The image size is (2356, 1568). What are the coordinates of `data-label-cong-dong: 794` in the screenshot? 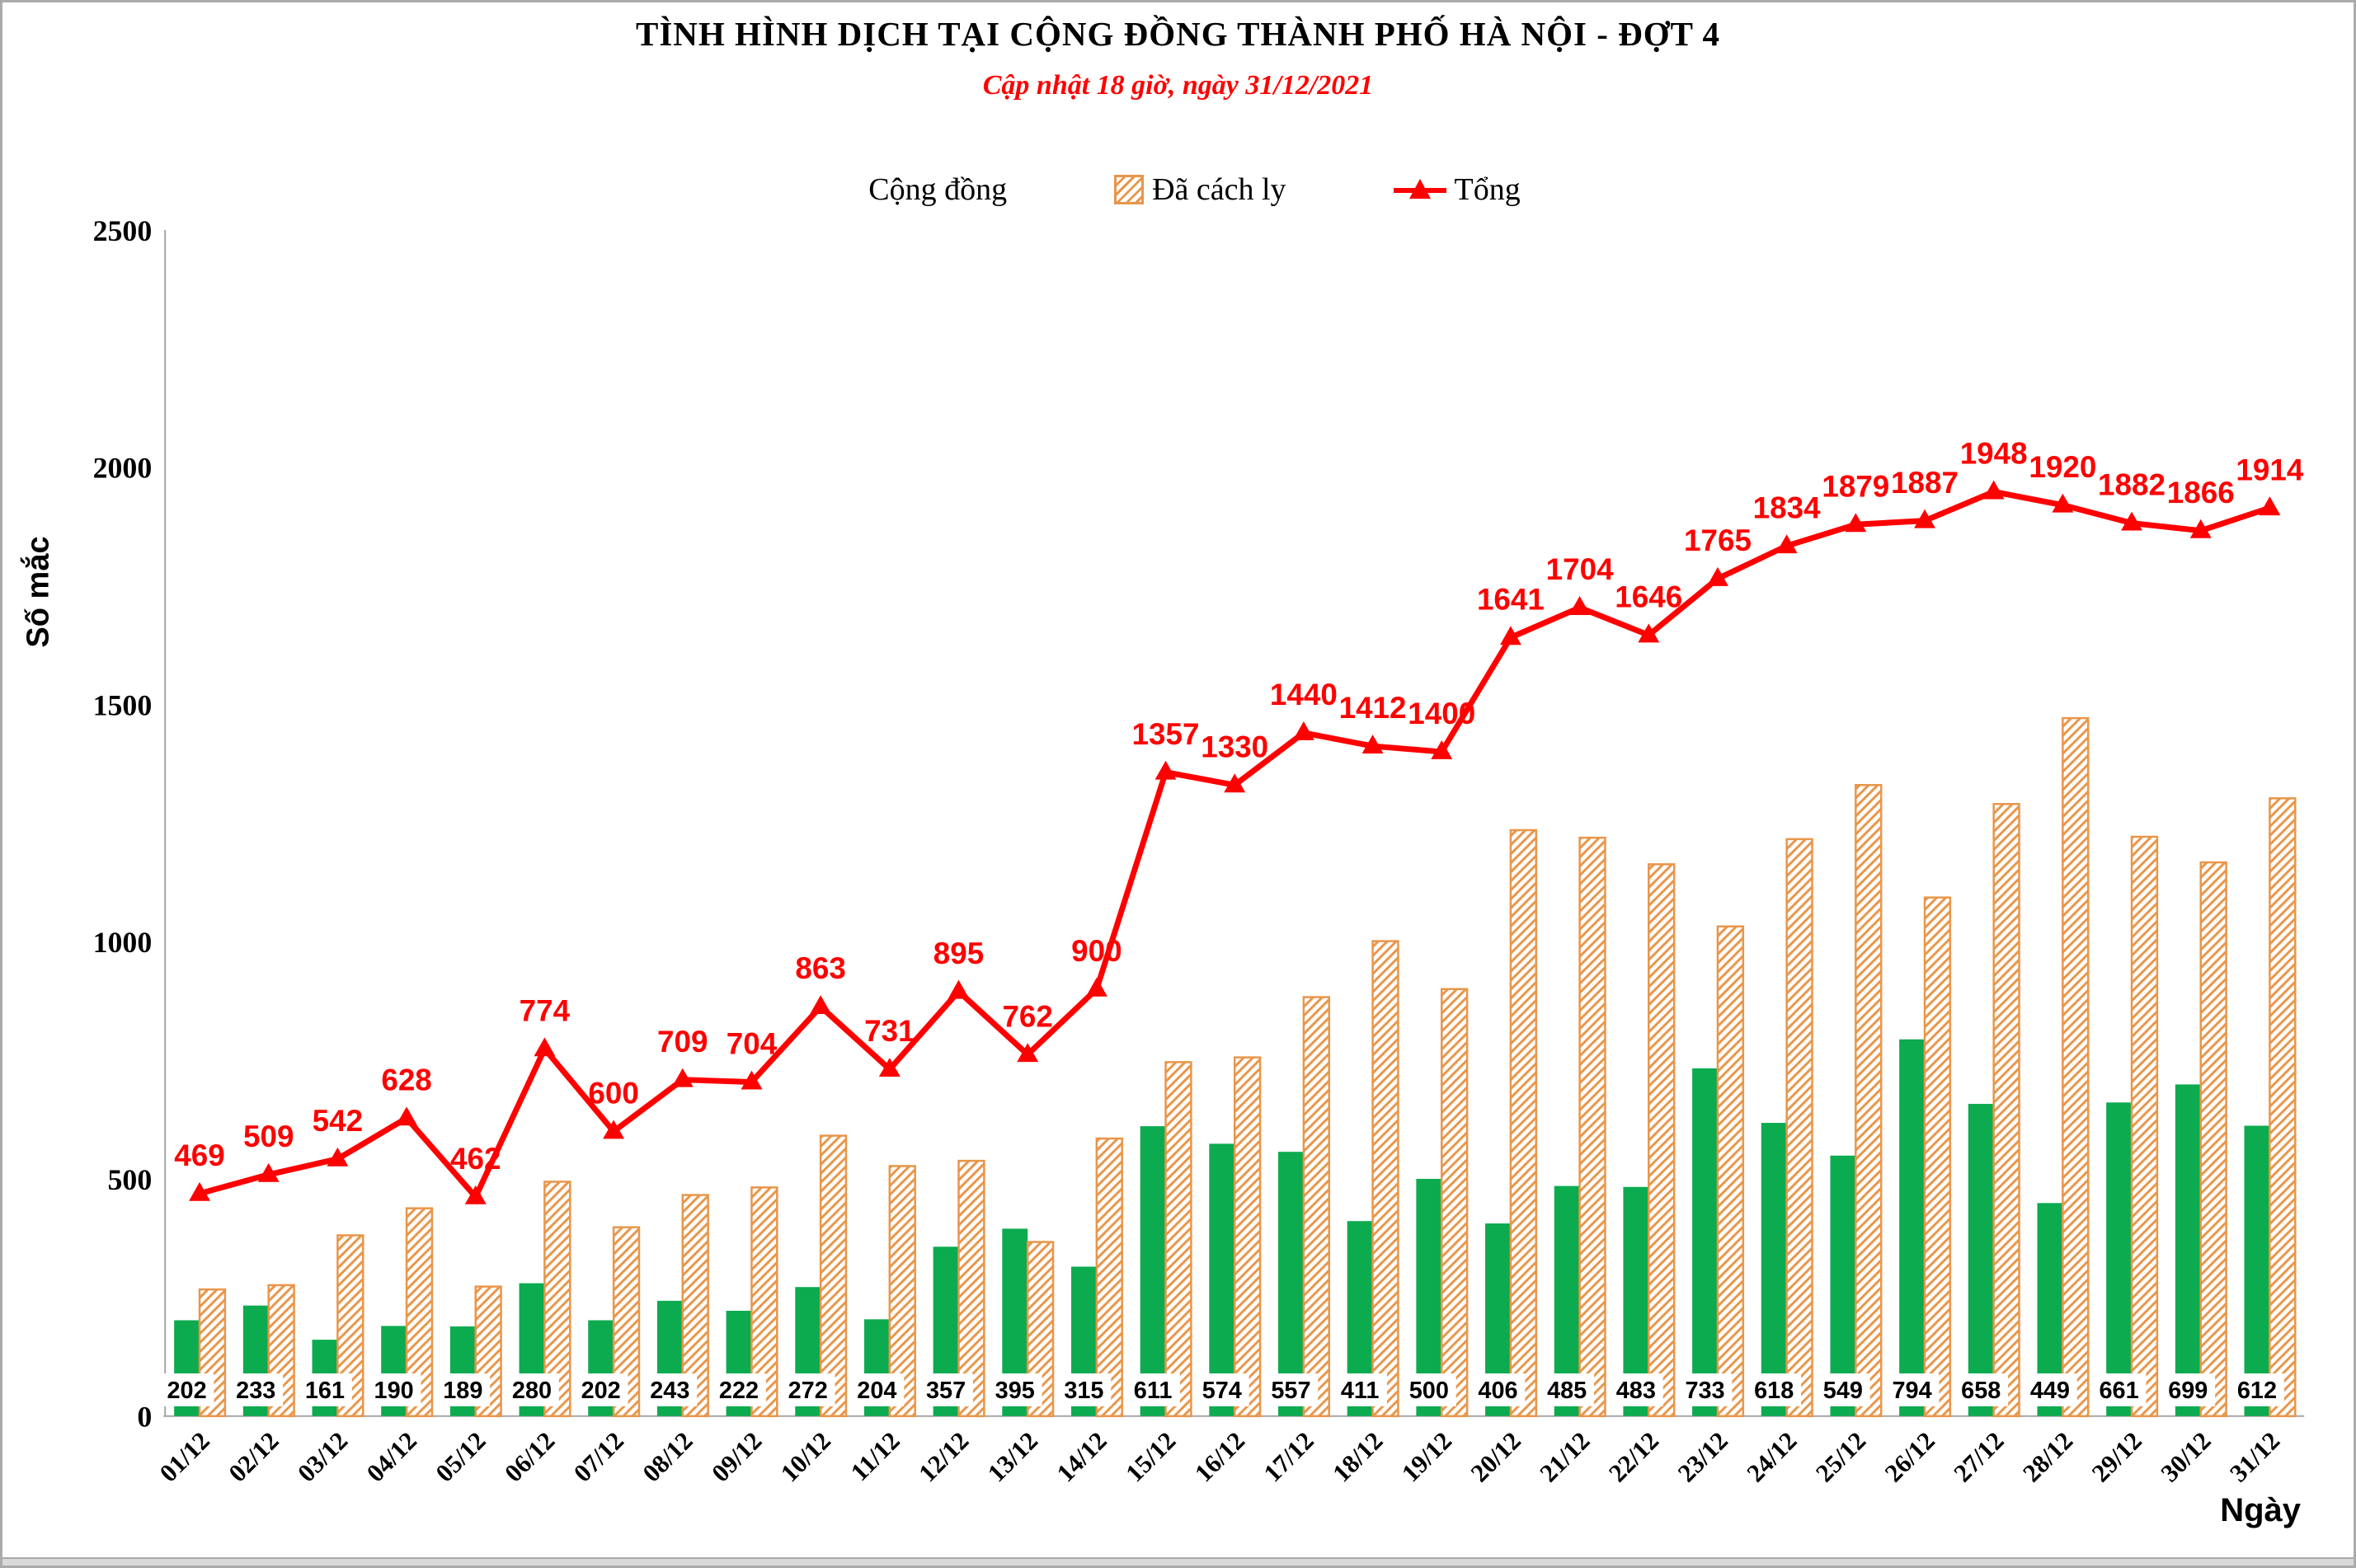 It's located at (1912, 1391).